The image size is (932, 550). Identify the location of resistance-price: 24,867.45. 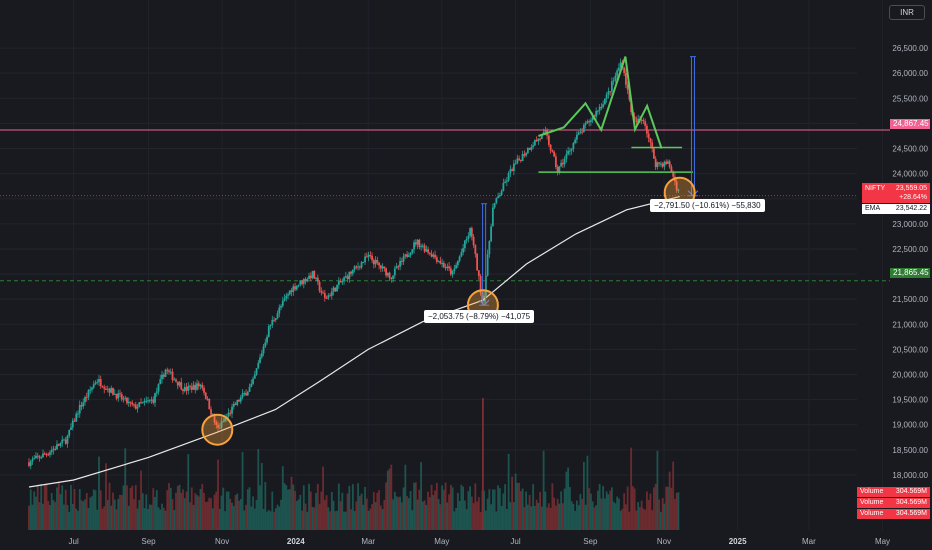
(911, 123).